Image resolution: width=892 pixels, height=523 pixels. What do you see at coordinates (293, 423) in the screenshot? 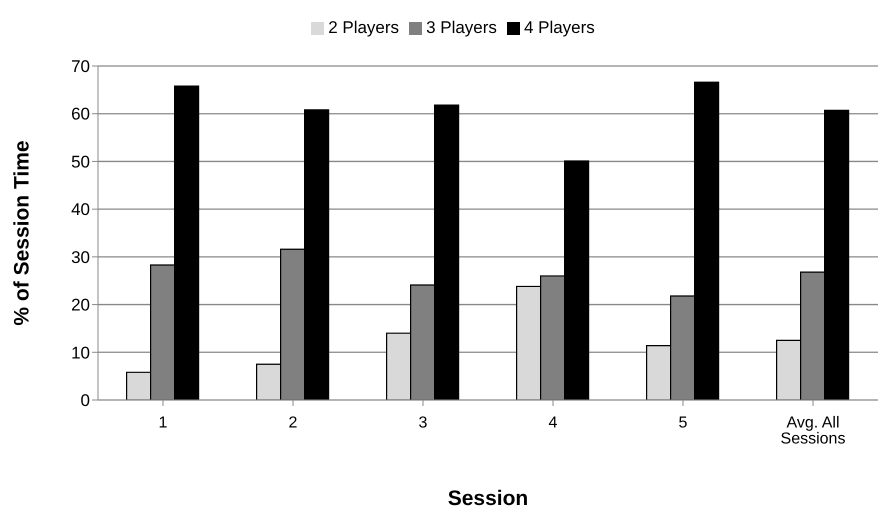
I see `x-tick-label: 2` at bounding box center [293, 423].